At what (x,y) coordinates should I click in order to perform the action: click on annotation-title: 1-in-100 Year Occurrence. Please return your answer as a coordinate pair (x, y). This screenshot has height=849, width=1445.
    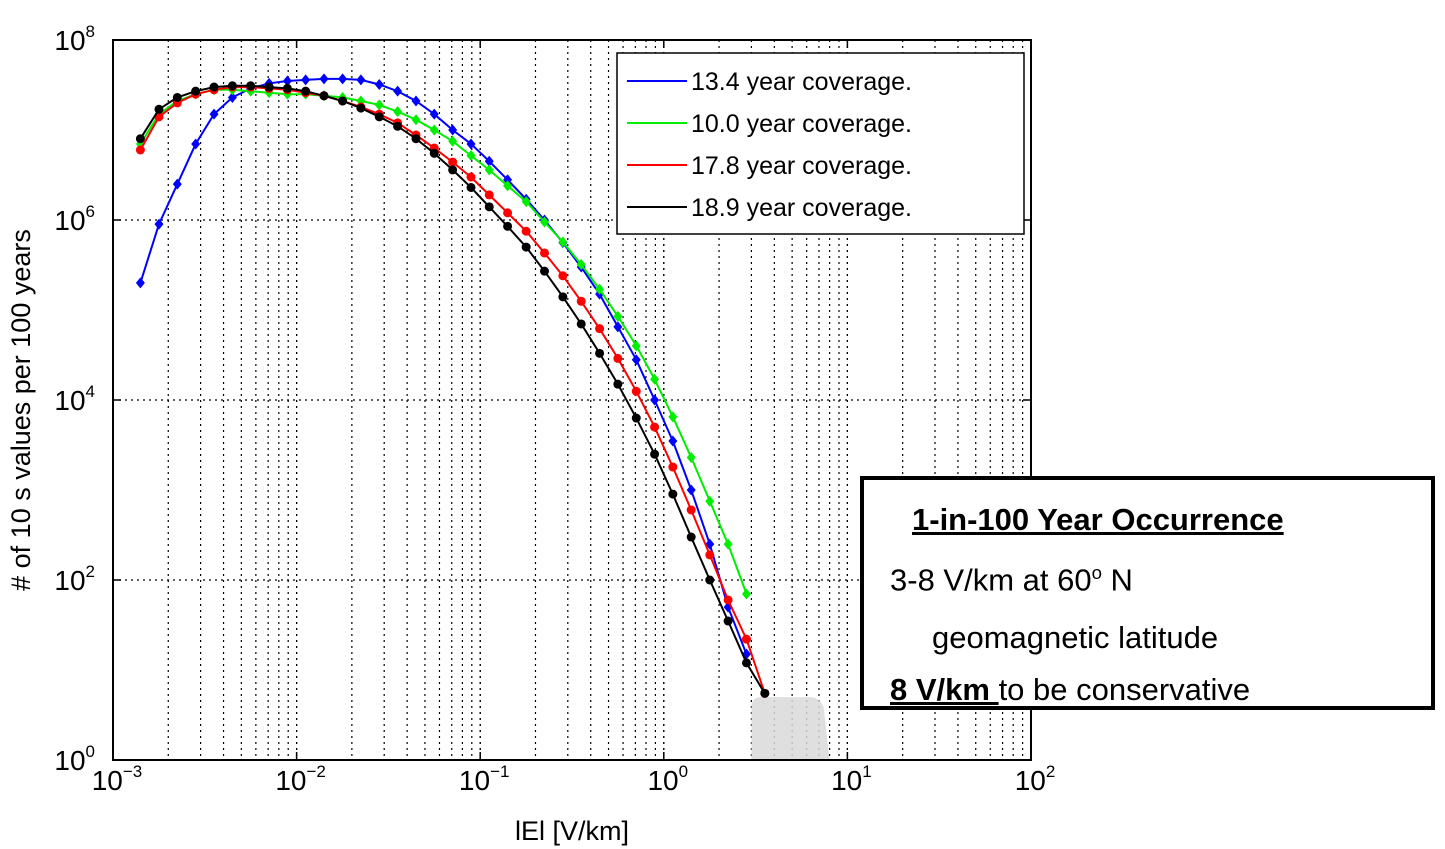
    Looking at the image, I should click on (1098, 519).